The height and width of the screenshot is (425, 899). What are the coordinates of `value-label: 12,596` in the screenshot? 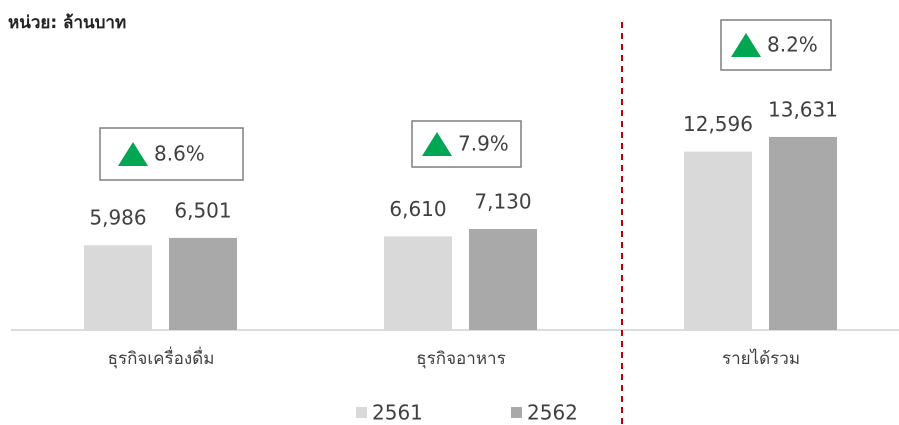 It's located at (718, 124).